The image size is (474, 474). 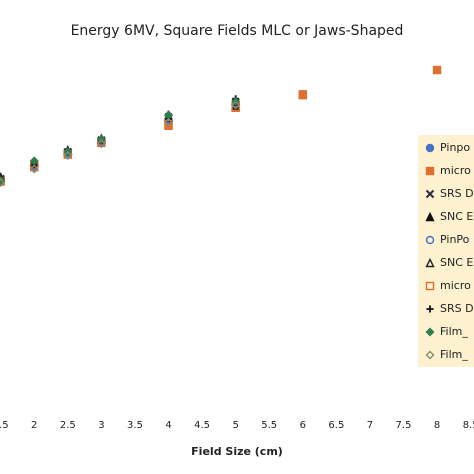 I want to click on x-tick-label: 1.5, so click(x=4, y=425).